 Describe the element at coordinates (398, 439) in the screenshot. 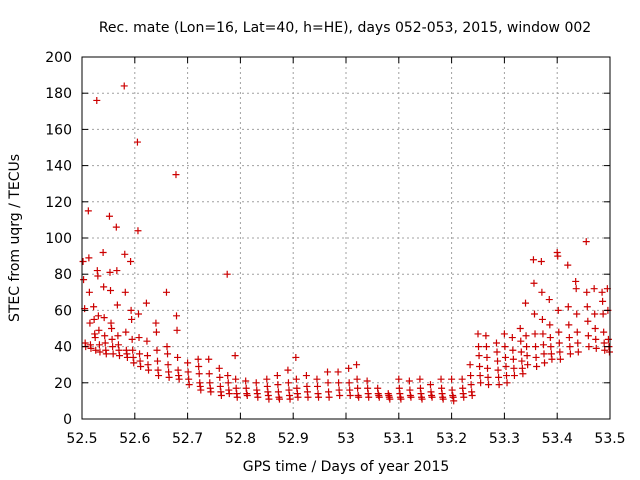

I see `x-tick-label: 53.1` at that location.